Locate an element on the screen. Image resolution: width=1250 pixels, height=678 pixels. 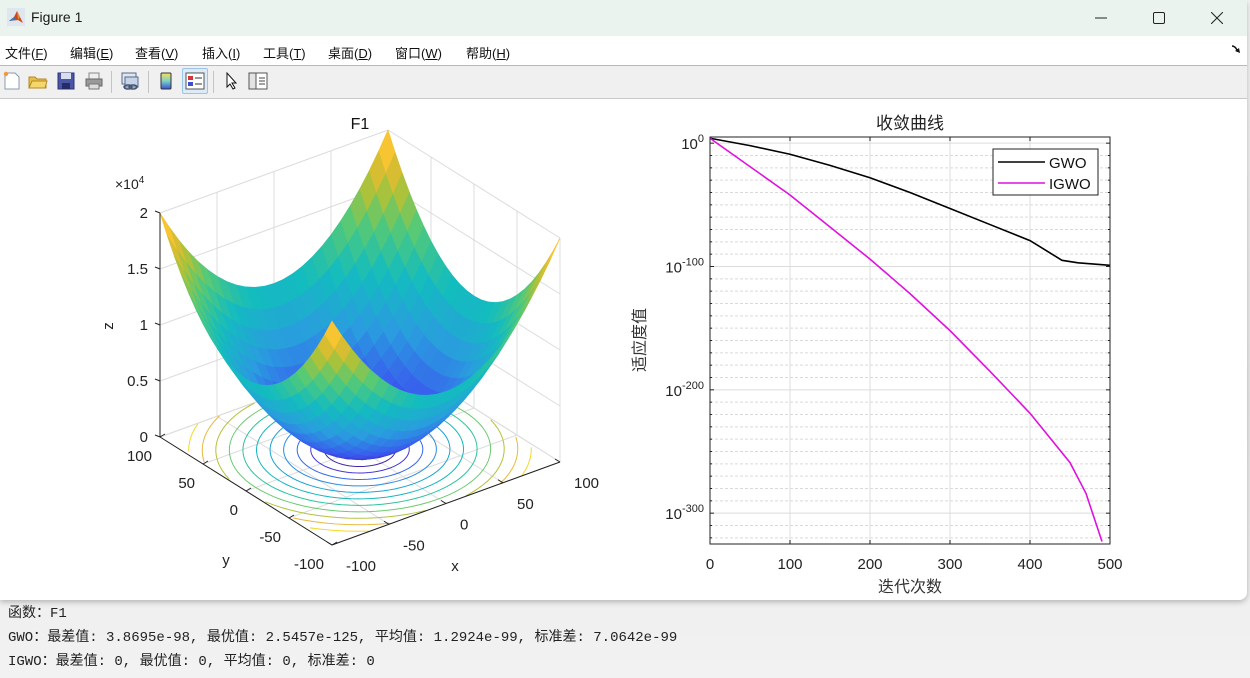
close-icon is located at coordinates (1217, 18).